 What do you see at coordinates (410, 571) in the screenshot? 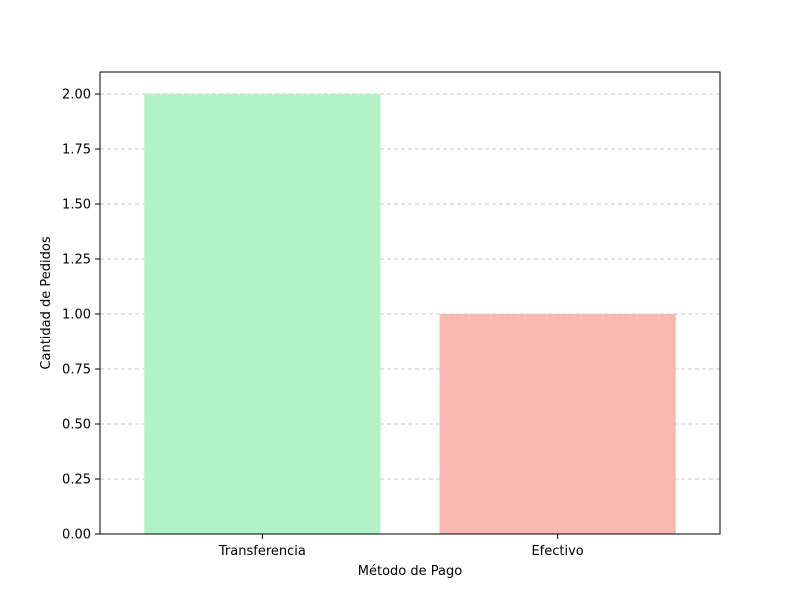
I see `x-axis-label: Método de Pago` at bounding box center [410, 571].